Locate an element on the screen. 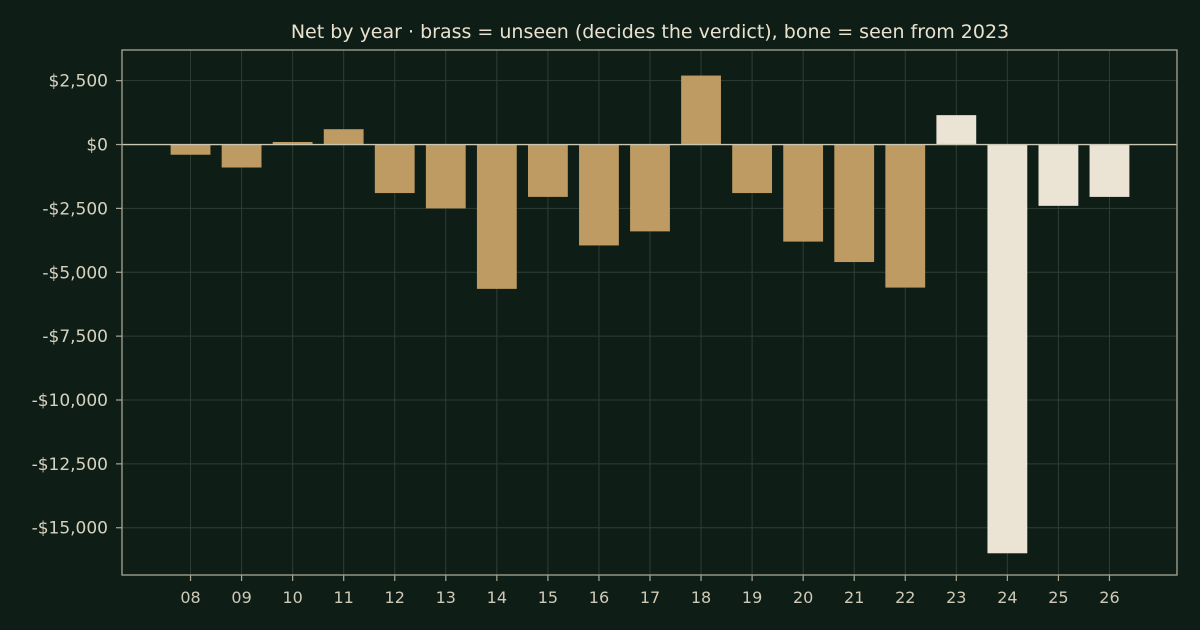  x-axis-ticks: 08 09 10 11 12 13 14 15 16 17 18 19 20 21 22 23 24 25 26 is located at coordinates (650, 591).